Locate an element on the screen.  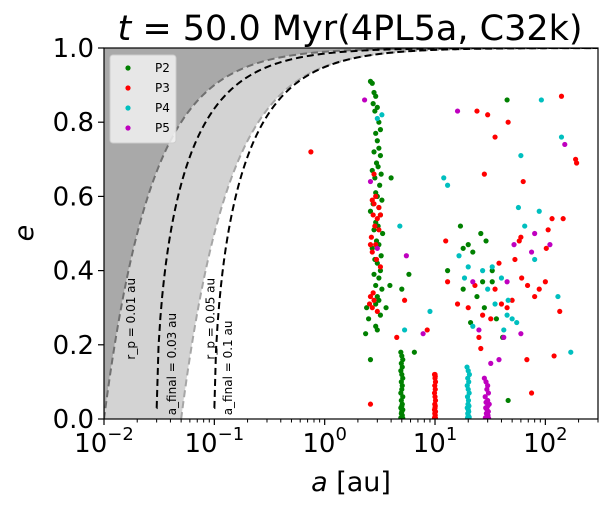
y-tick-label: 0.8 is located at coordinates (73, 123).